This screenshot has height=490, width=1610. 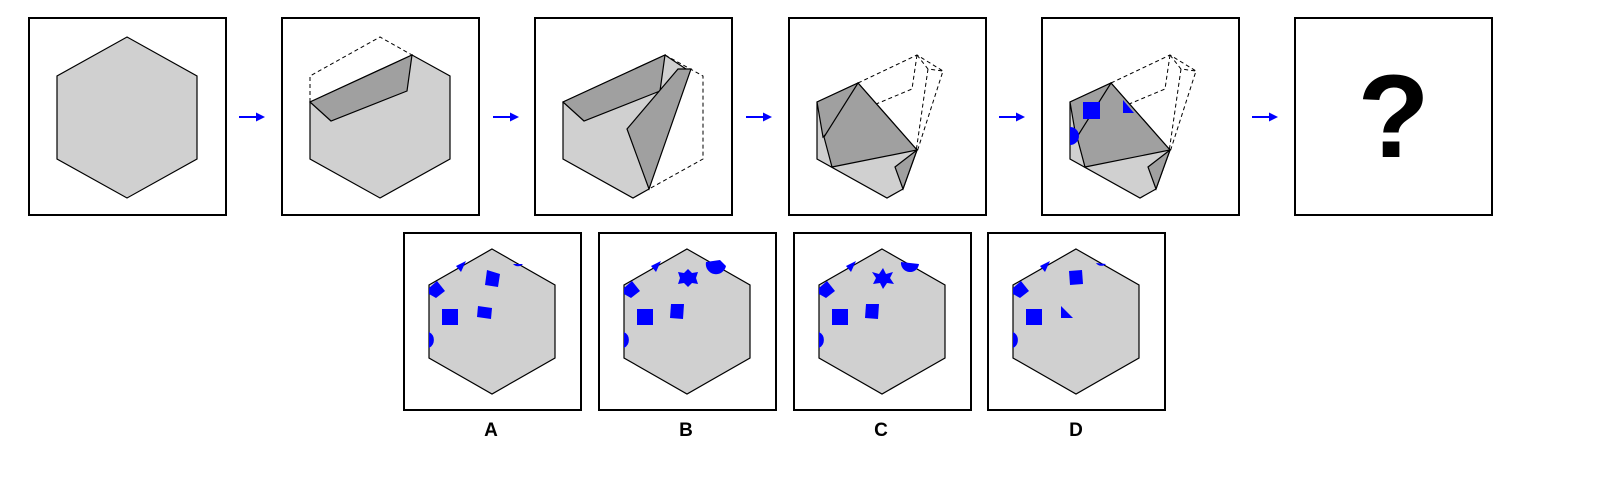 I want to click on step-5-panel, so click(x=1140, y=116).